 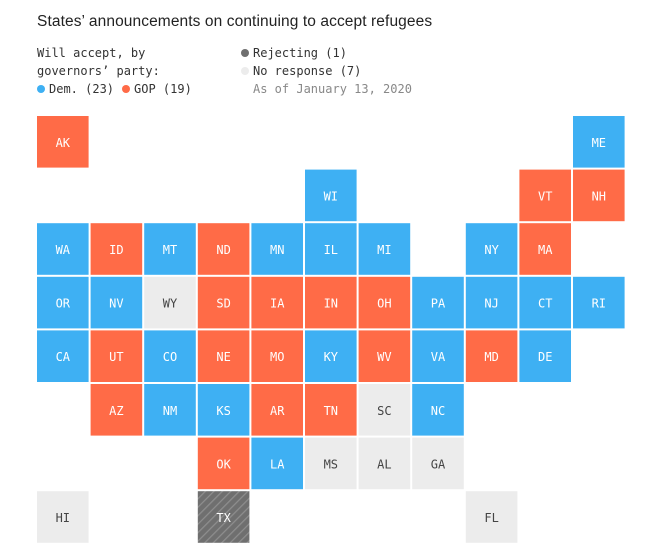 I want to click on state-label: VA, so click(x=438, y=357).